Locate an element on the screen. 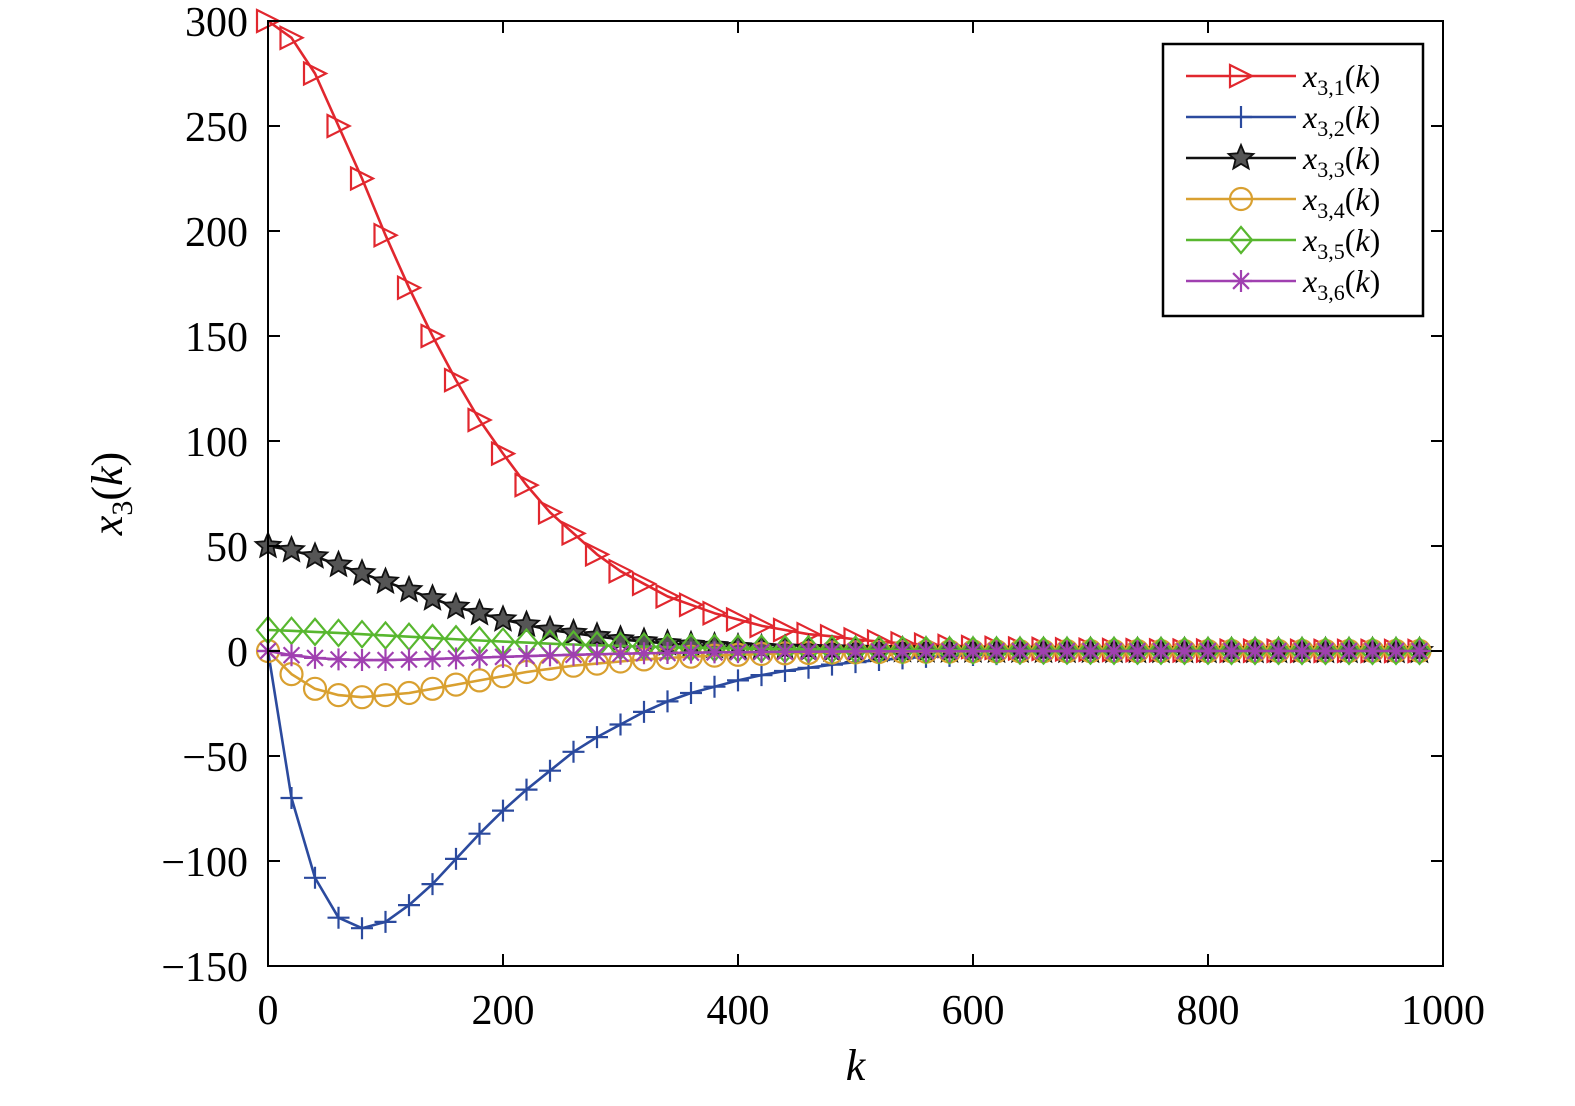 Image resolution: width=1575 pixels, height=1106 pixels. x-tick-label: 1000 is located at coordinates (1443, 1011).